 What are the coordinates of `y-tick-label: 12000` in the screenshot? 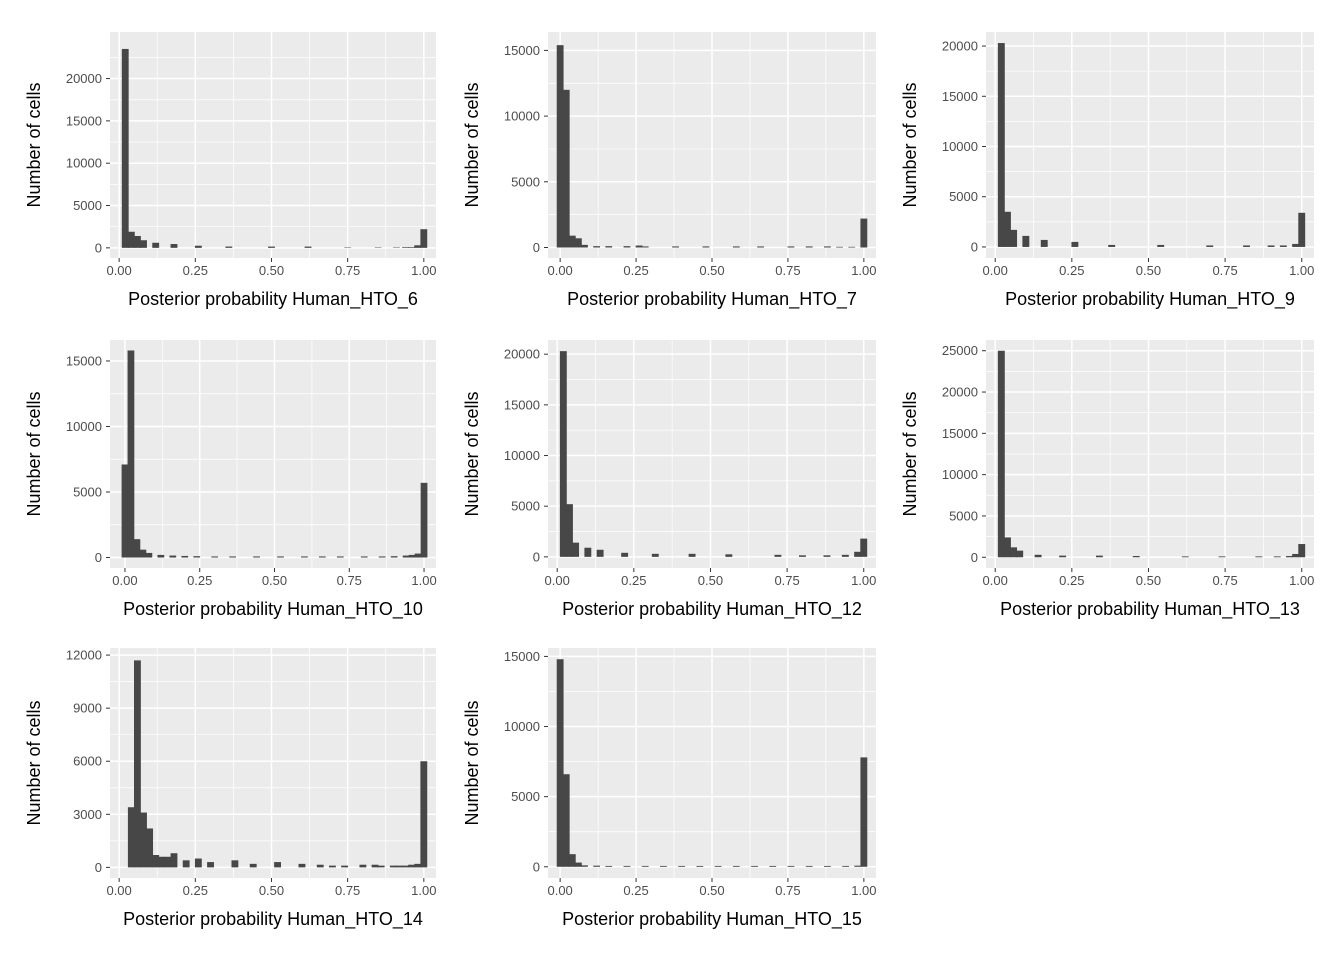 It's located at (84, 655).